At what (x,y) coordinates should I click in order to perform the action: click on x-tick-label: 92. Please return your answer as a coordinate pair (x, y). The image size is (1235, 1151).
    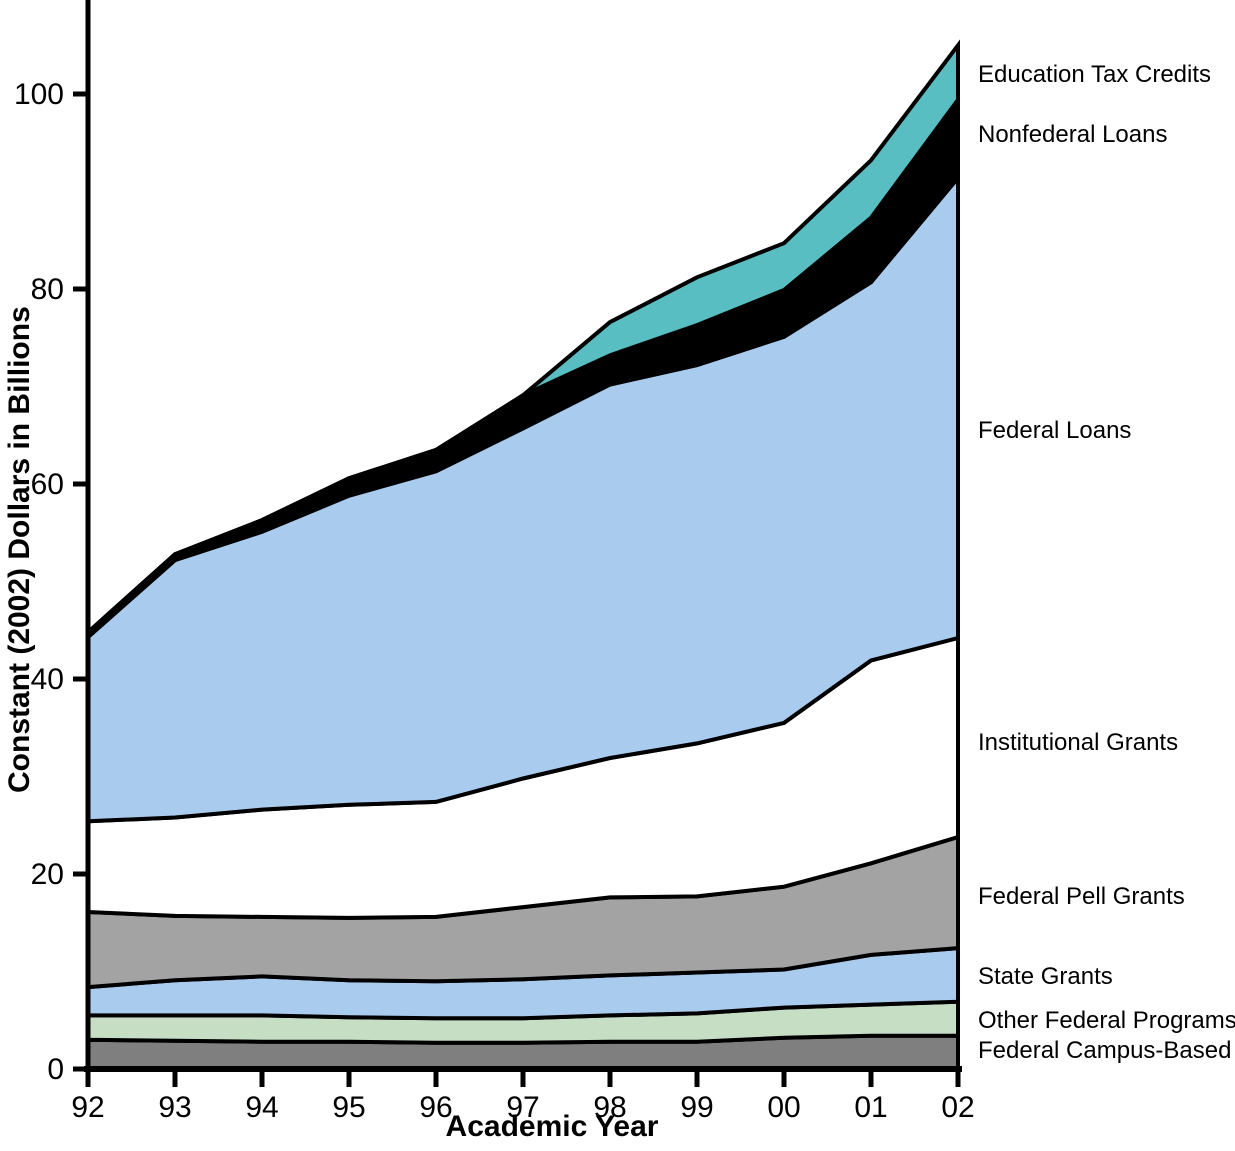
    Looking at the image, I should click on (87, 1107).